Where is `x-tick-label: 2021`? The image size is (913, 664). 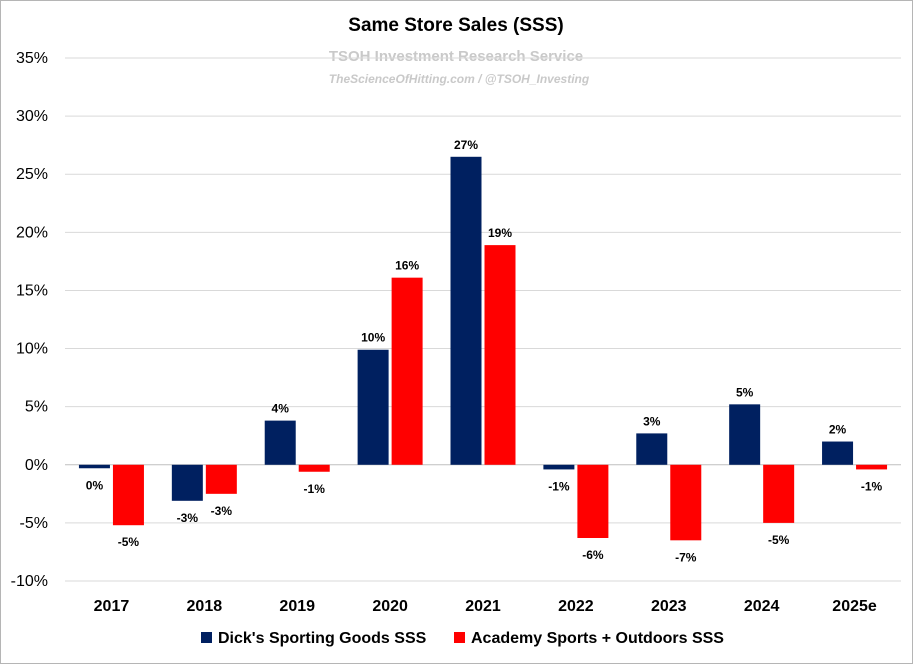 x-tick-label: 2021 is located at coordinates (483, 606).